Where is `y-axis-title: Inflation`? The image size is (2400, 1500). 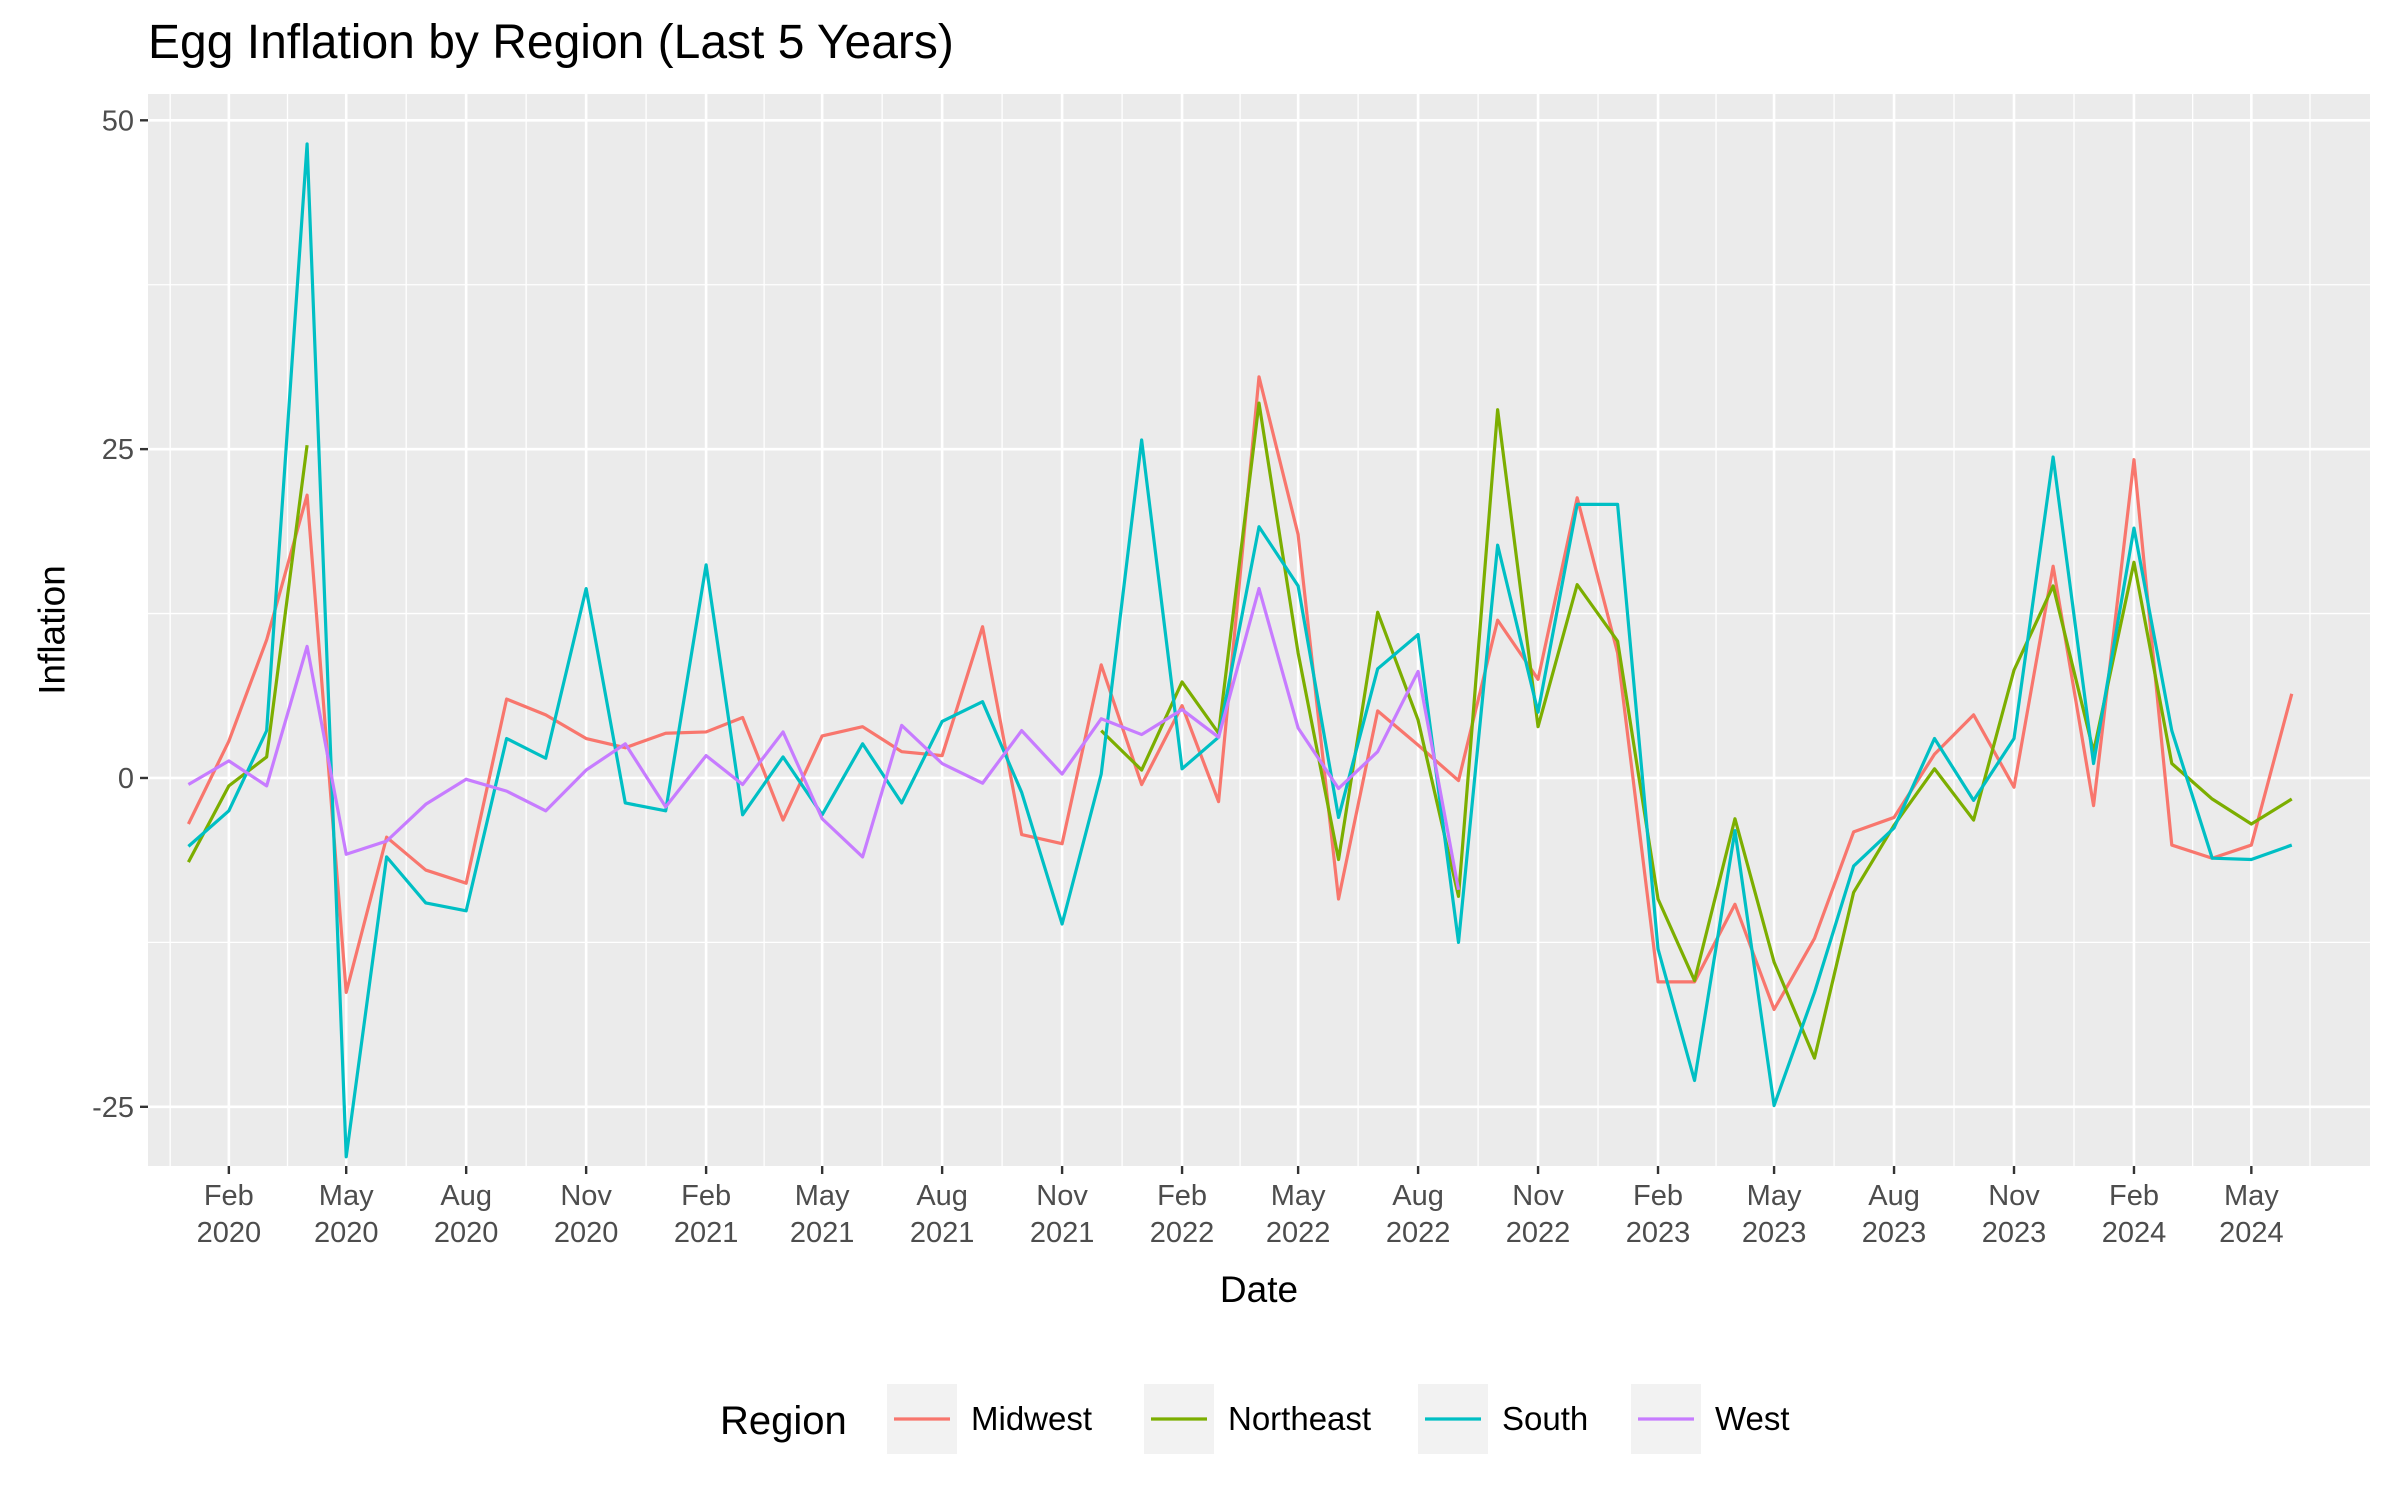
y-axis-title: Inflation is located at coordinates (52, 630).